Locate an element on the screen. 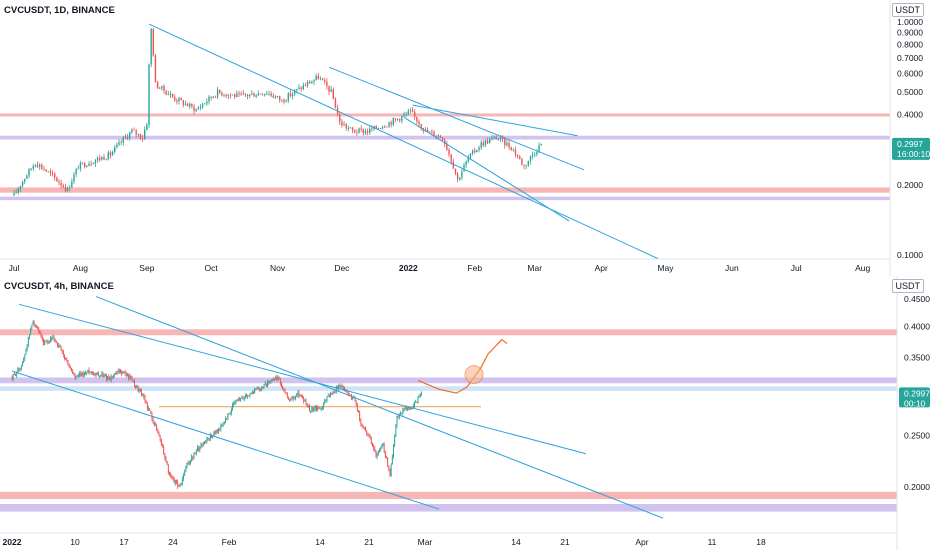 Image resolution: width=932 pixels, height=550 pixels. y-tick-label: 0.2000 is located at coordinates (917, 487).